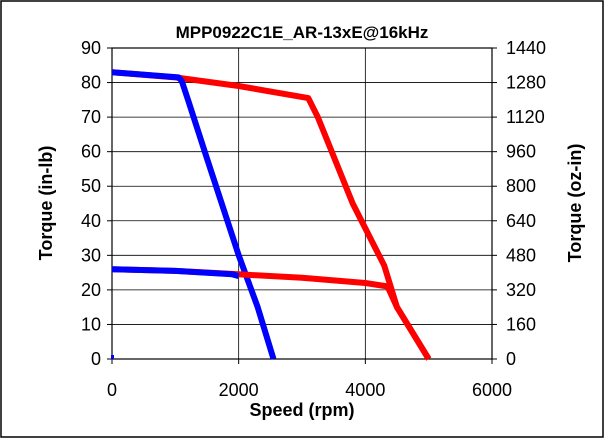  Describe the element at coordinates (239, 390) in the screenshot. I see `x-tick-label: 2000` at that location.